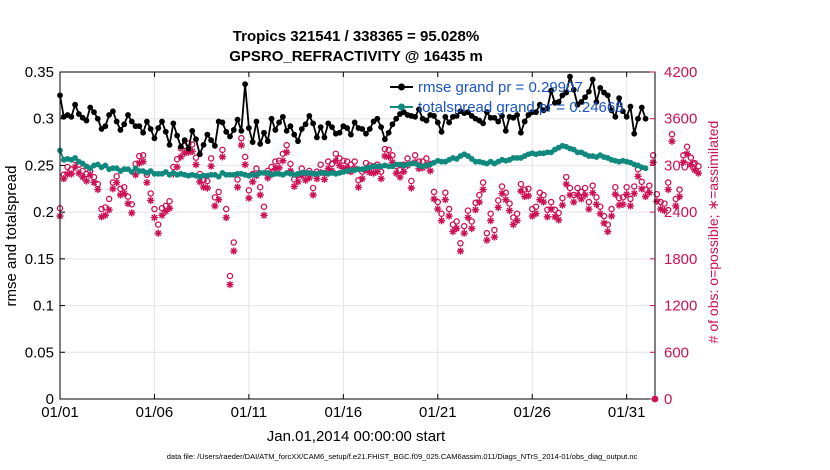 The width and height of the screenshot is (830, 470). What do you see at coordinates (131, 172) in the screenshot?
I see `totalspread-point` at bounding box center [131, 172].